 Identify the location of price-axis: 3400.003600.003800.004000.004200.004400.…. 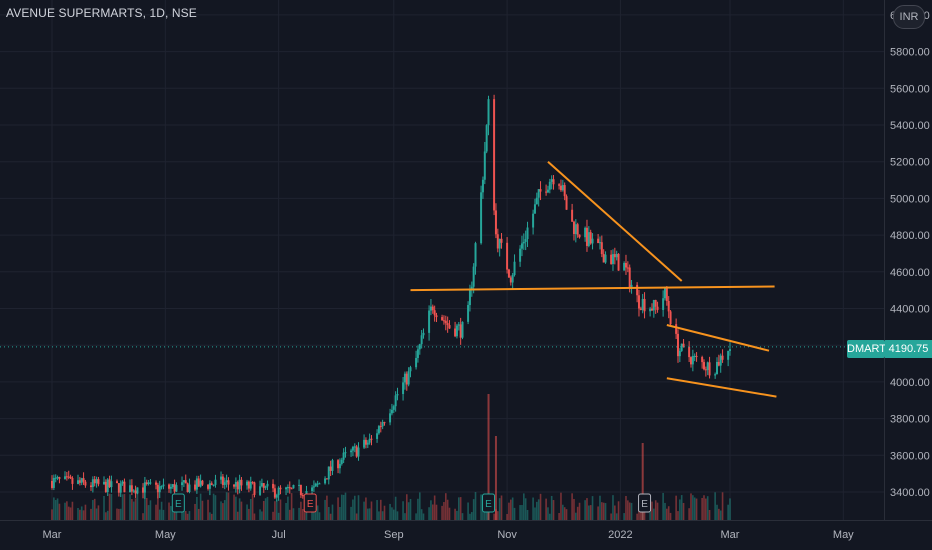
(910, 254).